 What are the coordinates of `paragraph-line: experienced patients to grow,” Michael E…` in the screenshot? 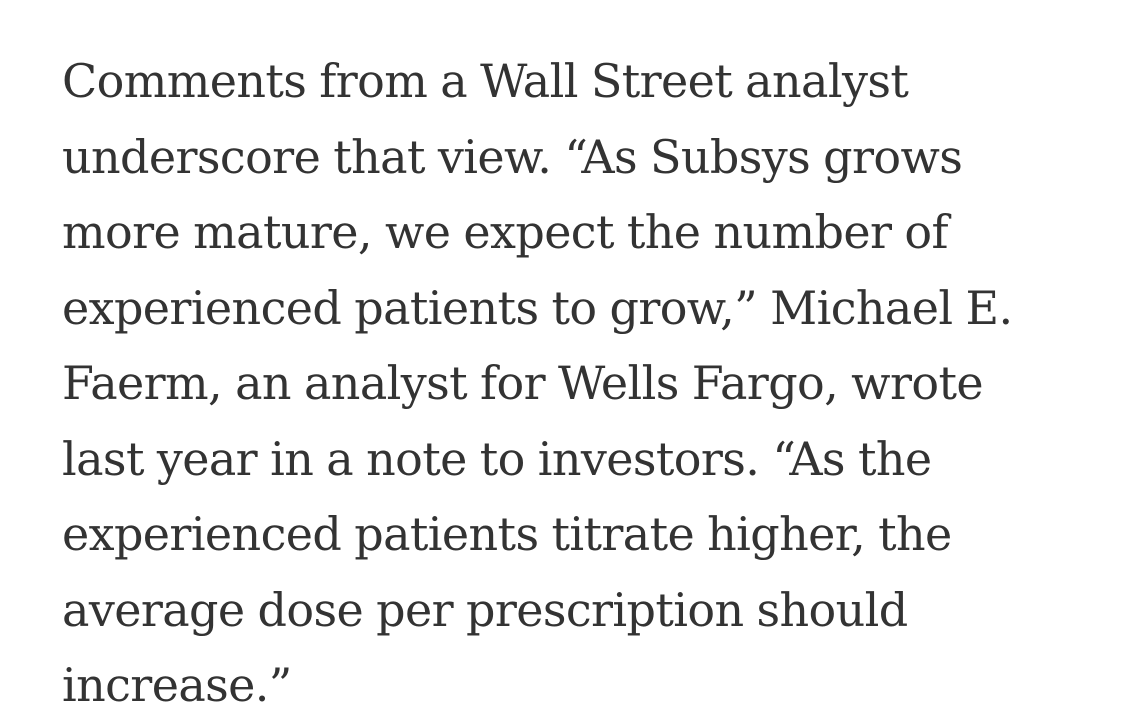 It's located at (537, 307).